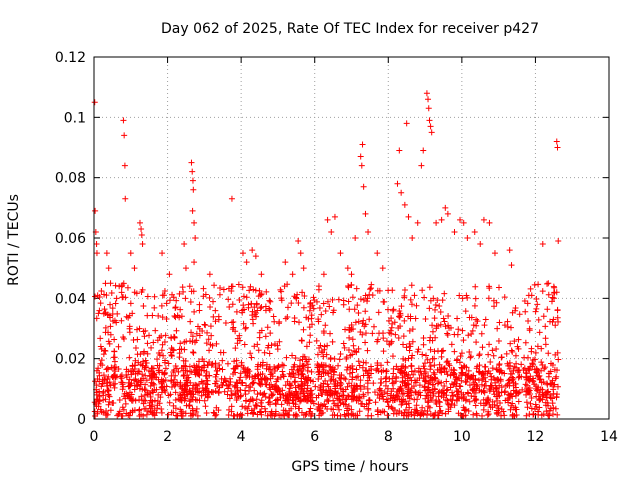 The width and height of the screenshot is (640, 480). I want to click on x-tick-label: 0, so click(94, 437).